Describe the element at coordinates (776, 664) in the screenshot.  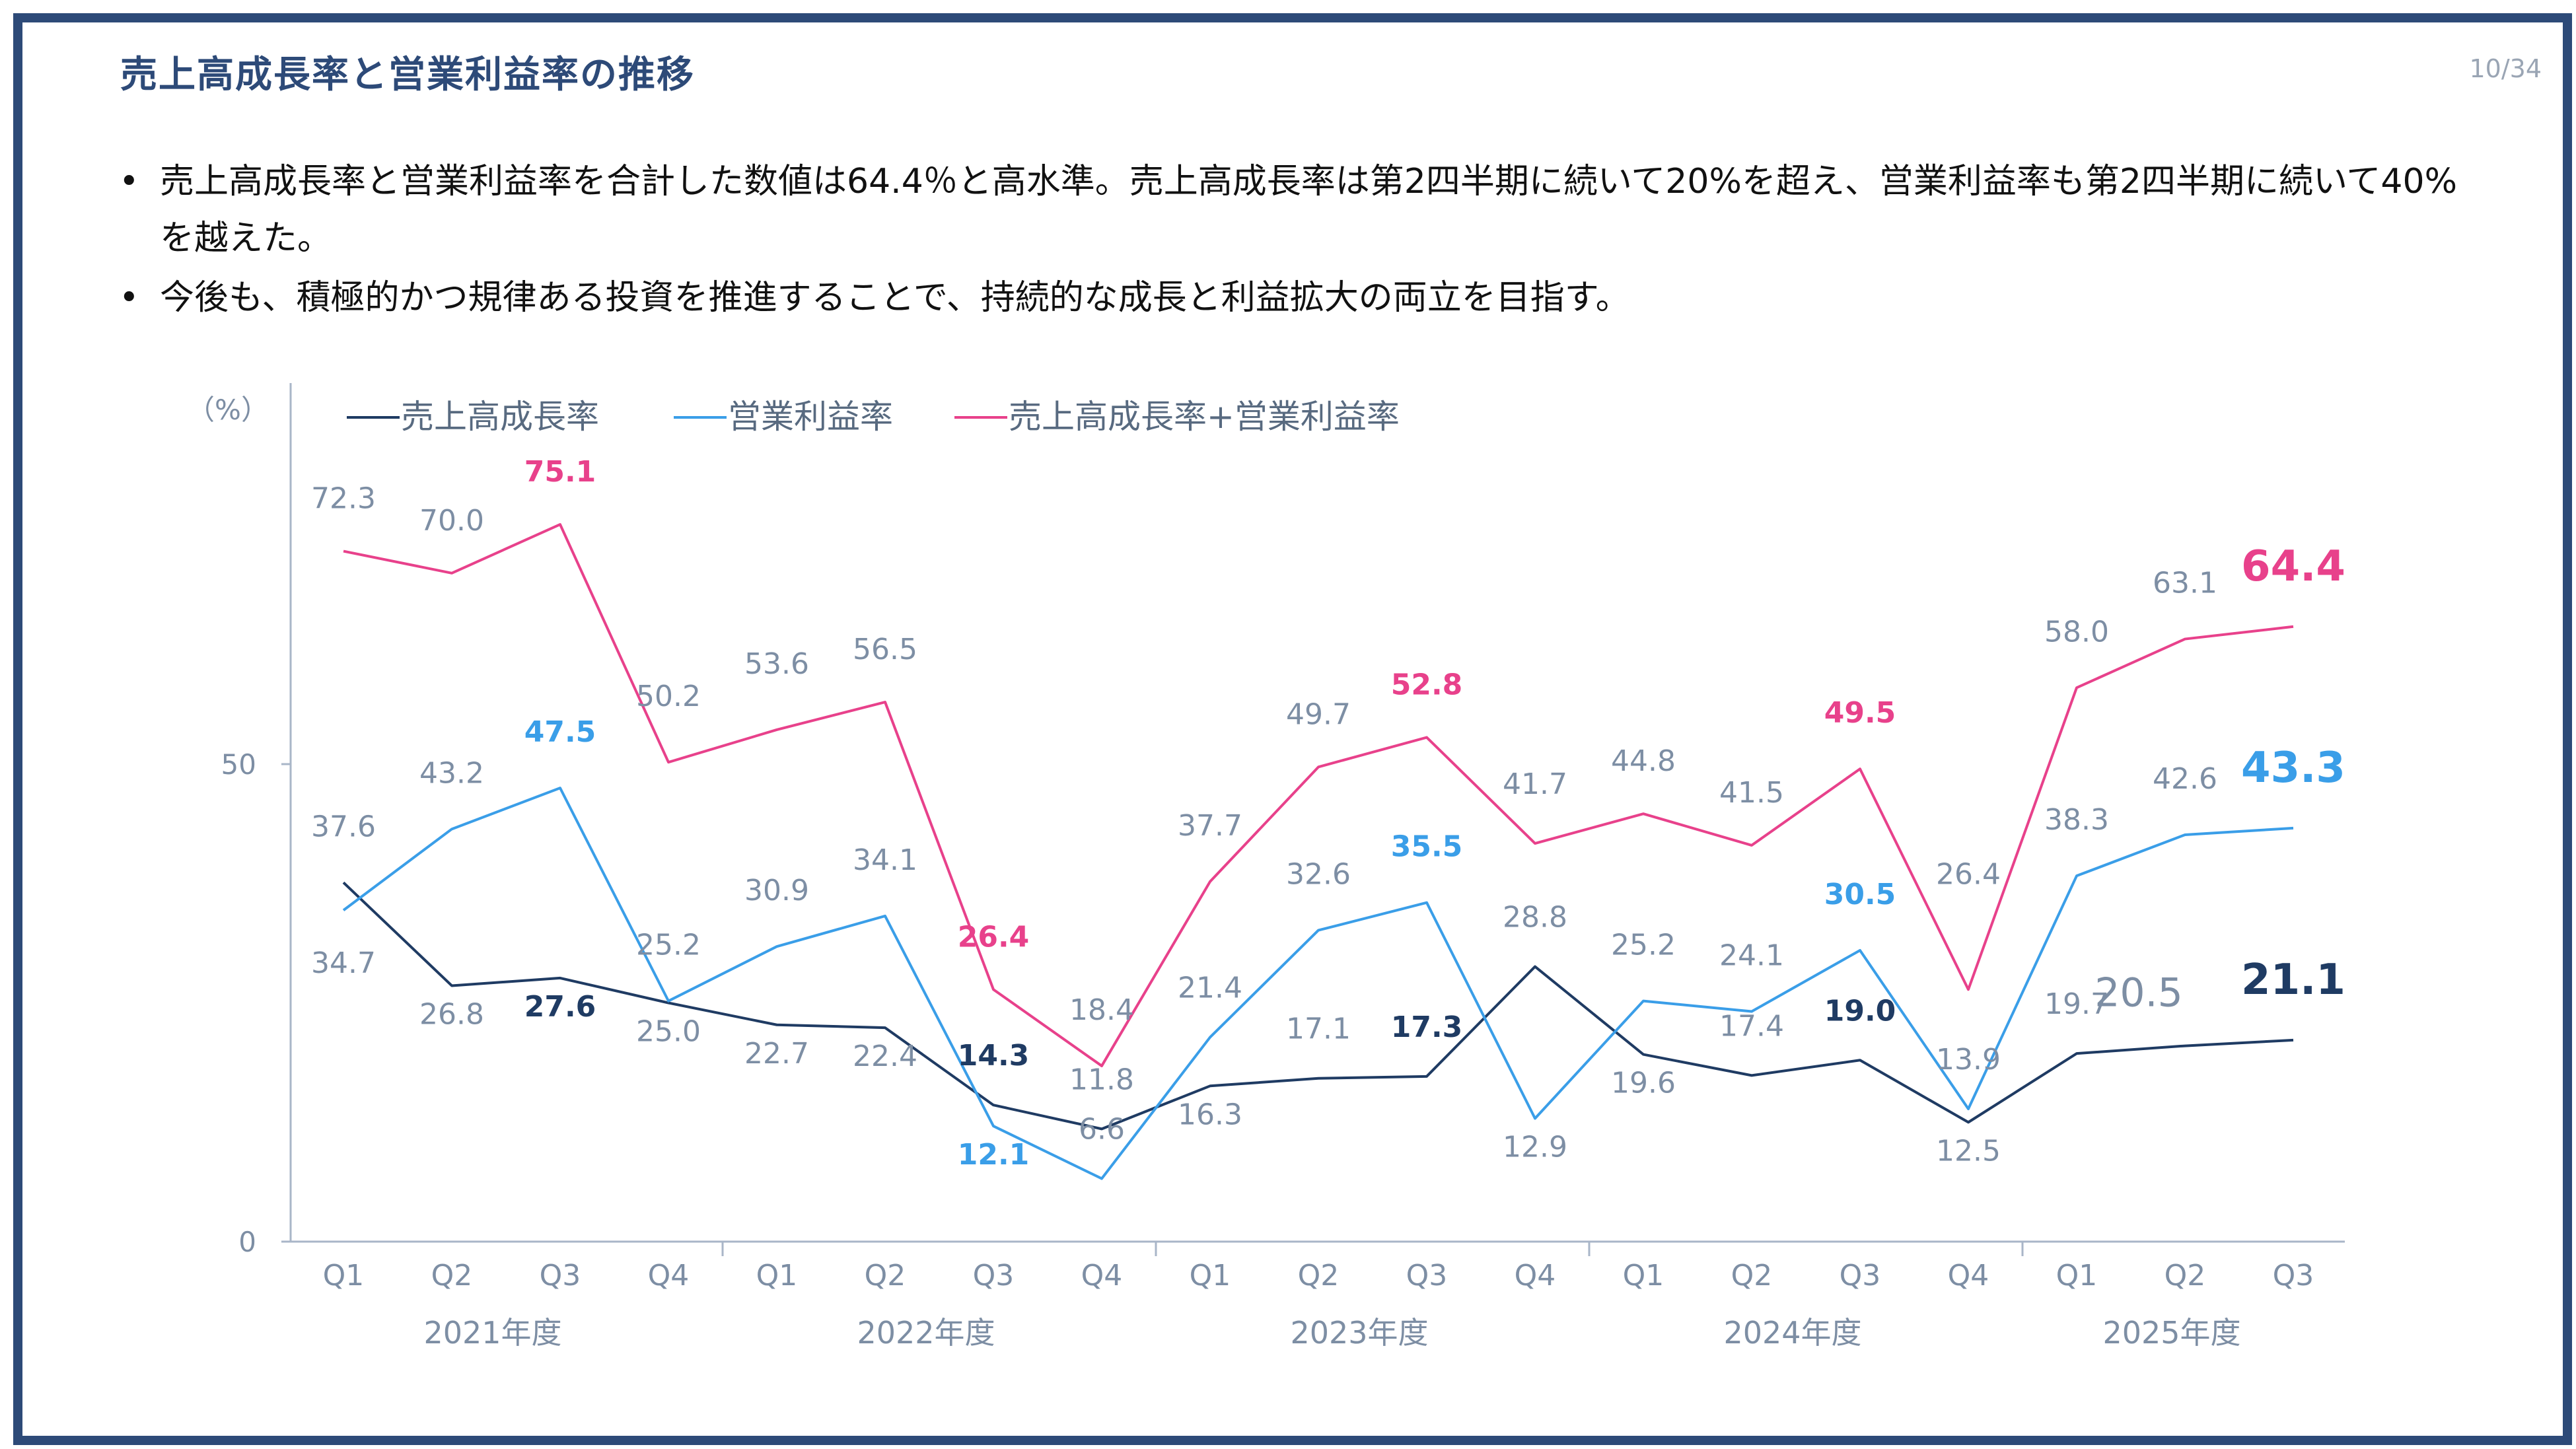
I see `data-label: 53.6` at that location.